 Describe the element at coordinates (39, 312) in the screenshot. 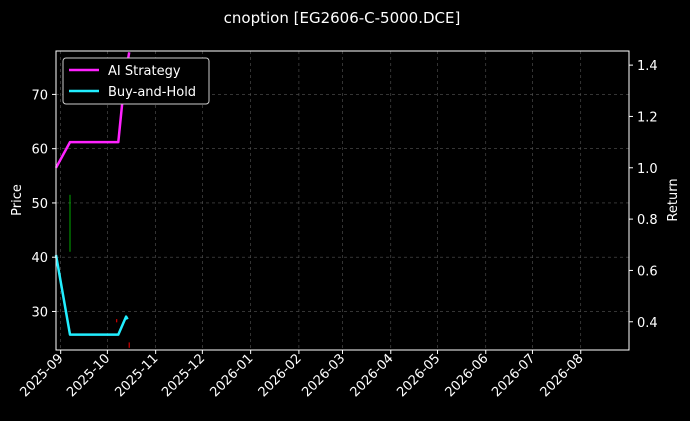

I see `y-tick-label-left: 30` at that location.